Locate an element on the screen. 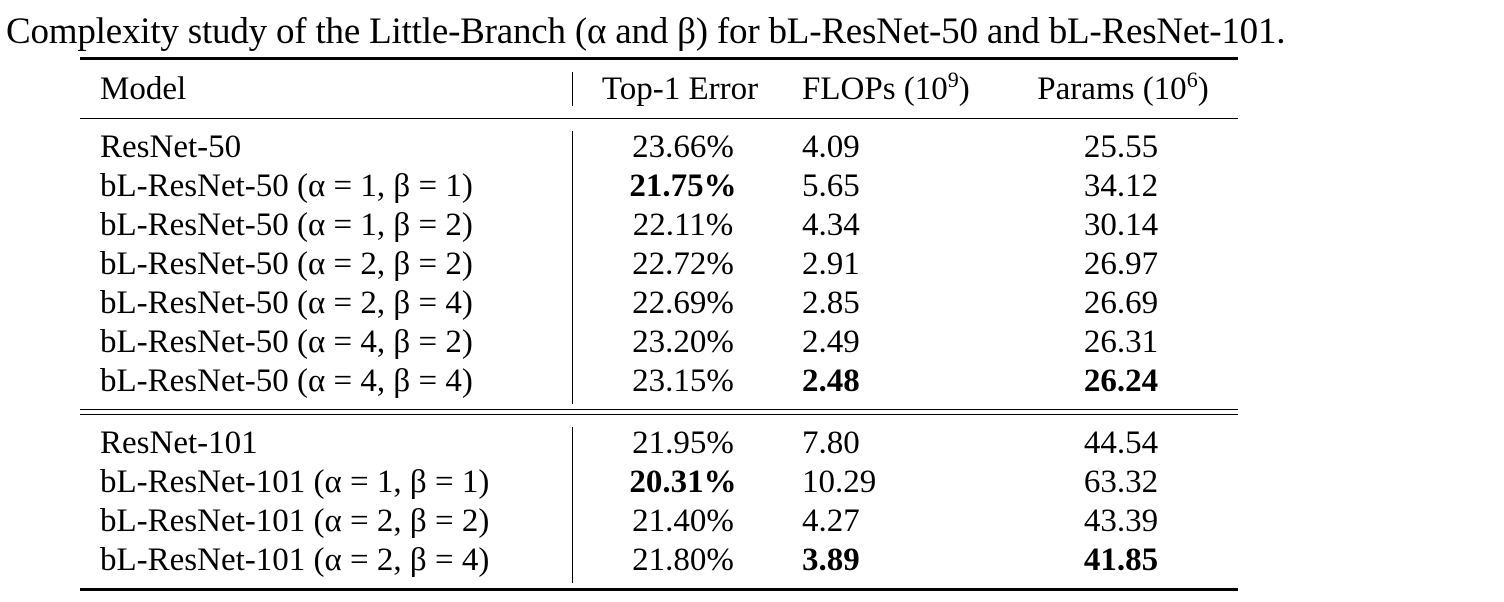 This screenshot has height=602, width=1504. cell-top1-error: 21.40% is located at coordinates (683, 521).